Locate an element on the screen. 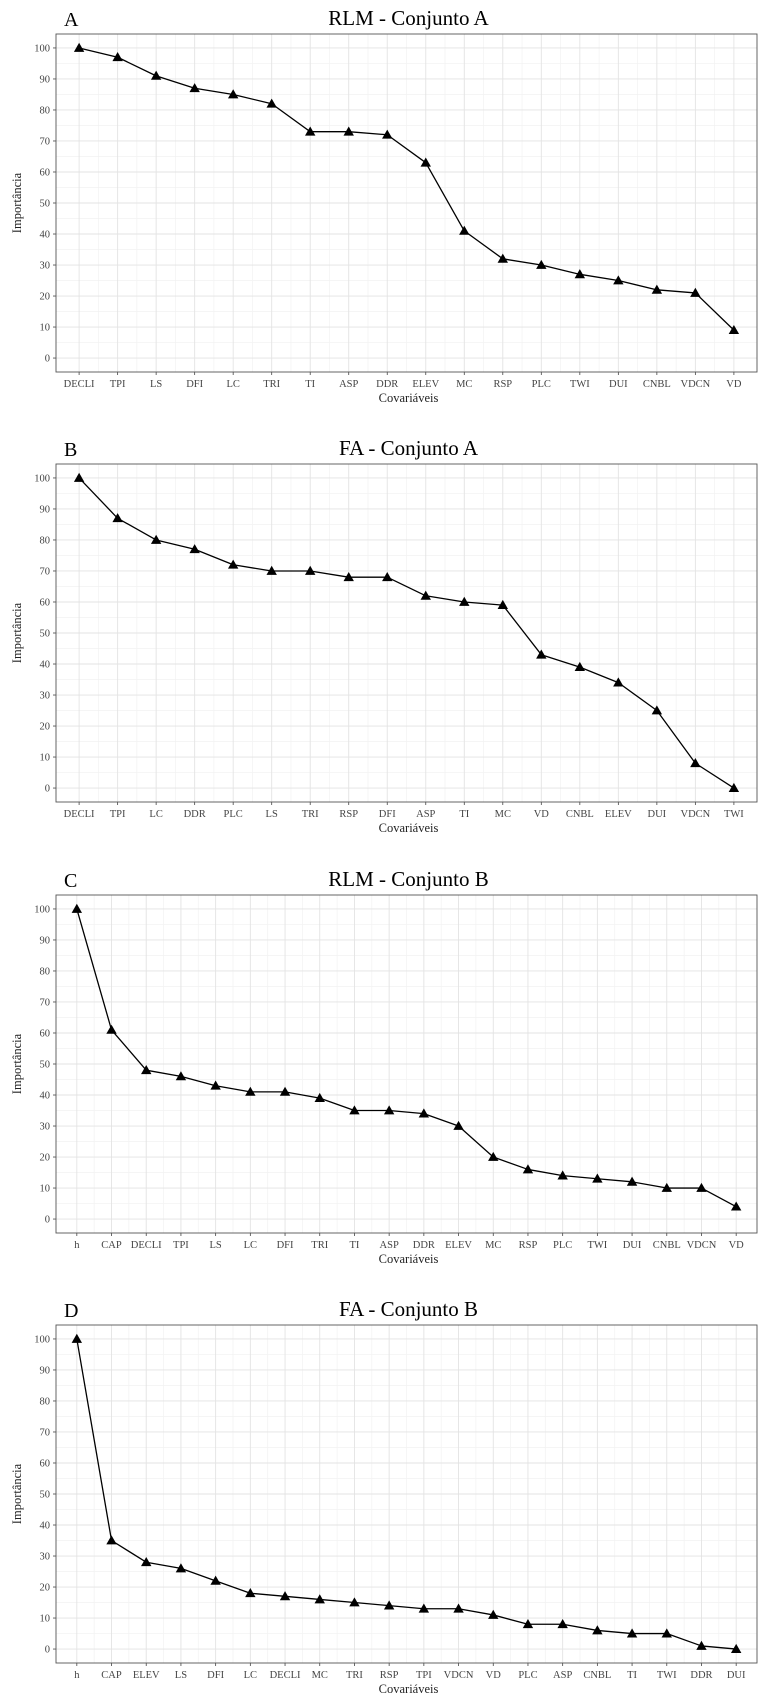  data-point-vdcn is located at coordinates (458, 1608).